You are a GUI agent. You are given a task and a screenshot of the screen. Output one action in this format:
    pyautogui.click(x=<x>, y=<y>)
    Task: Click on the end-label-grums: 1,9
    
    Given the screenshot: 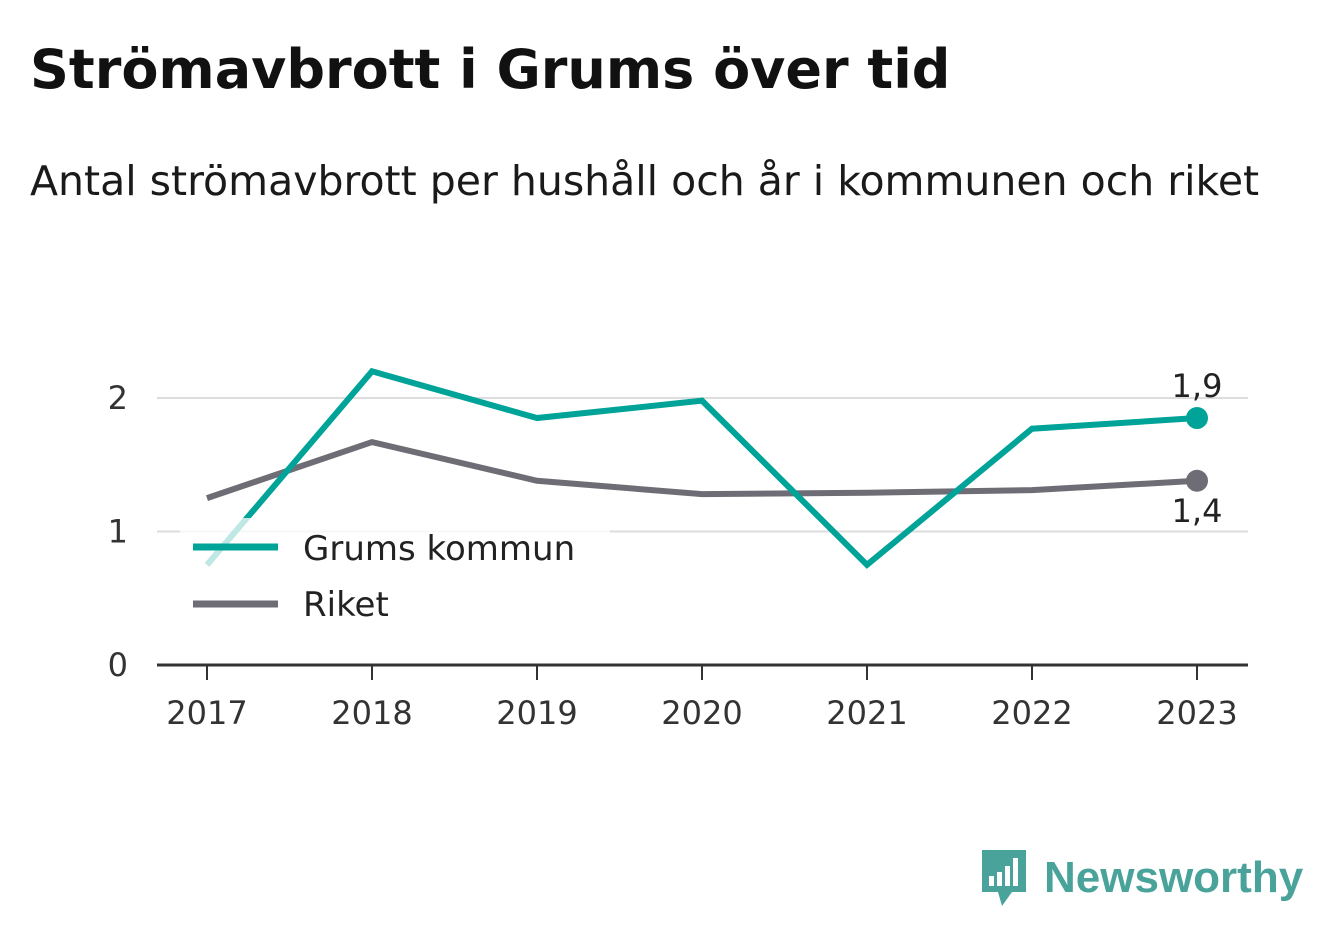 What is the action you would take?
    pyautogui.click(x=1197, y=386)
    